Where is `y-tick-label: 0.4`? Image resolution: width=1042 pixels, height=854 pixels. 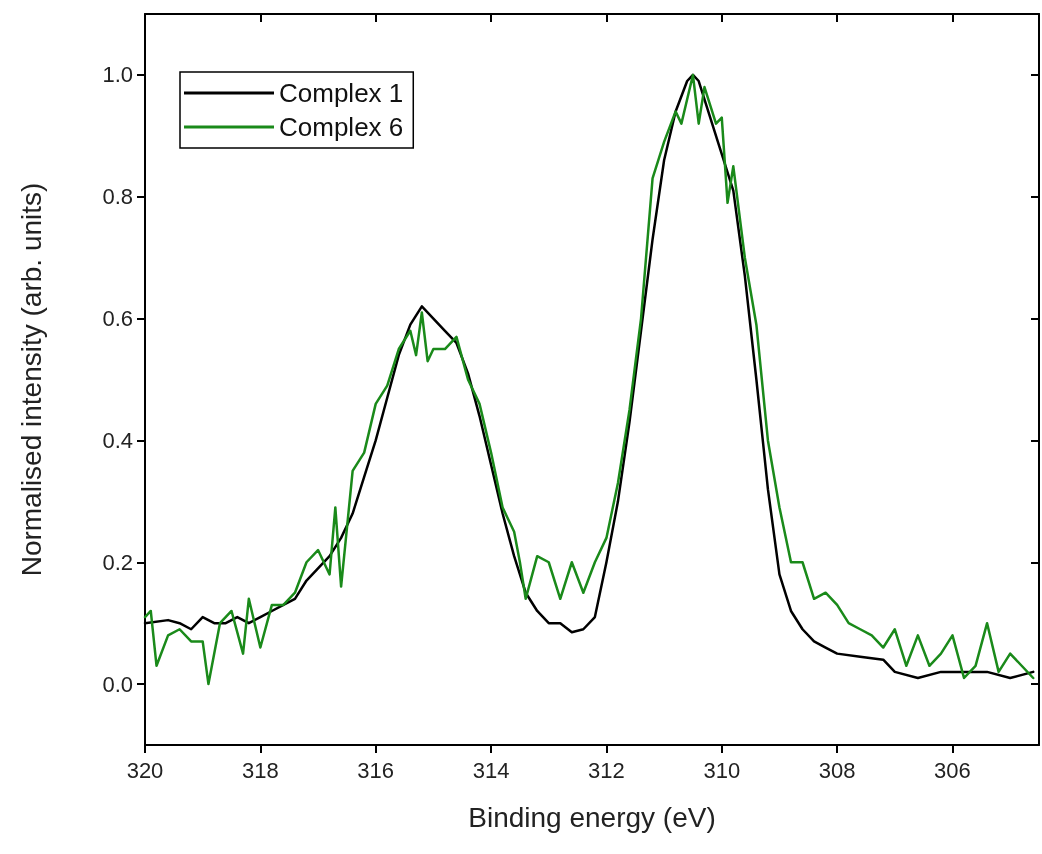 y-tick-label: 0.4 is located at coordinates (117, 440).